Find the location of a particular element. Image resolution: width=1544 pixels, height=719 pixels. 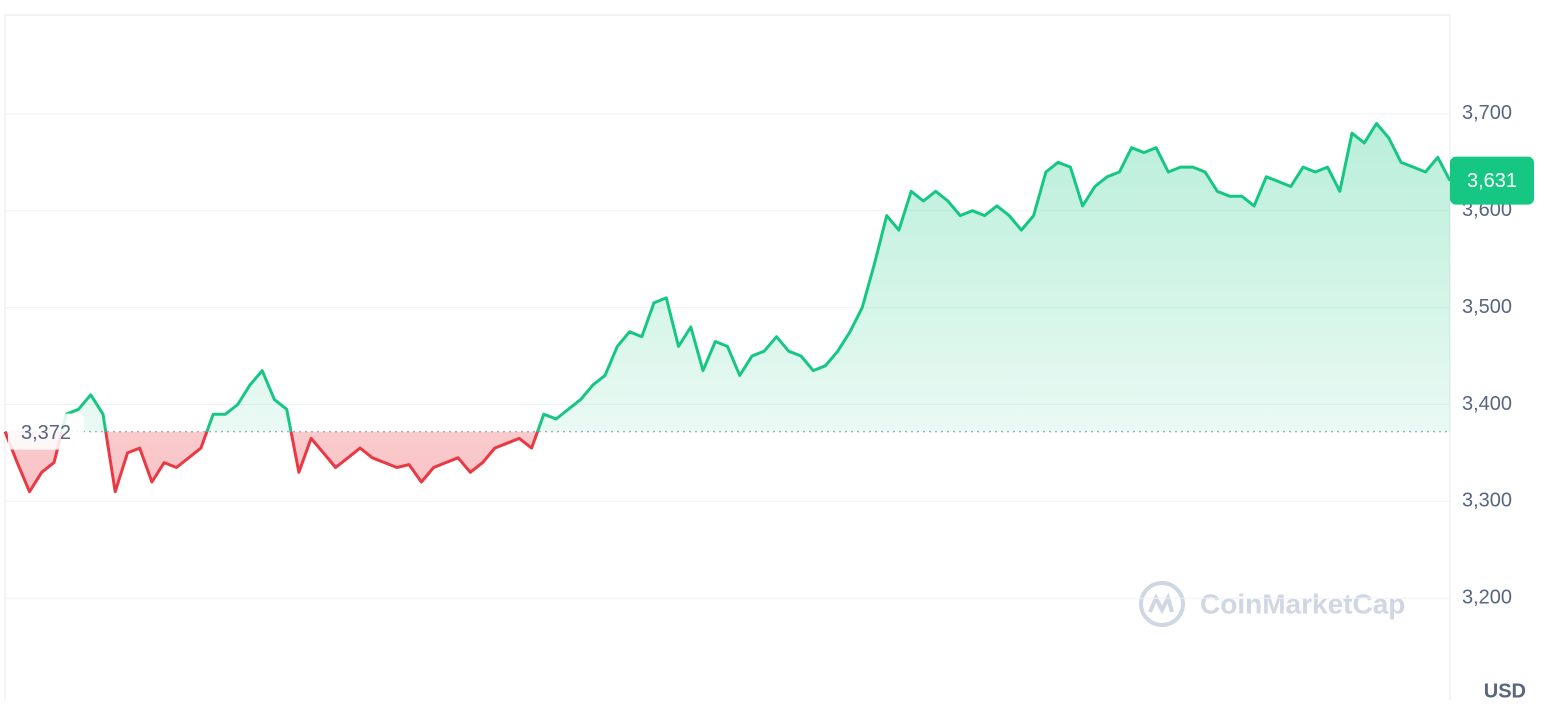

watermark-text: CoinMarketCap is located at coordinates (1302, 603).